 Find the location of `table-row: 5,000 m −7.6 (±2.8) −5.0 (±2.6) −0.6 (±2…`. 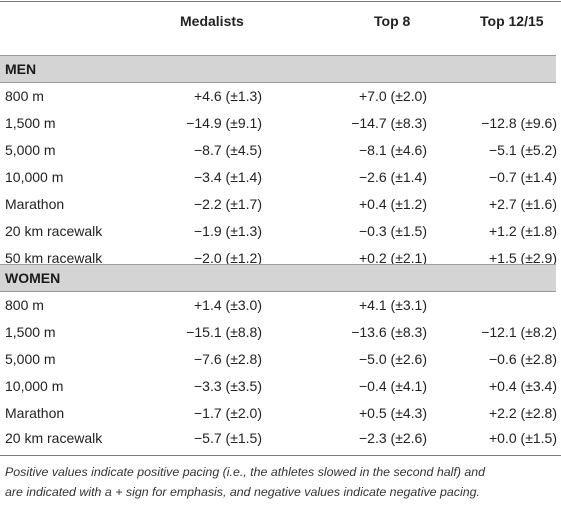

table-row: 5,000 m −7.6 (±2.8) −5.0 (±2.6) −0.6 (±2… is located at coordinates (280, 359).